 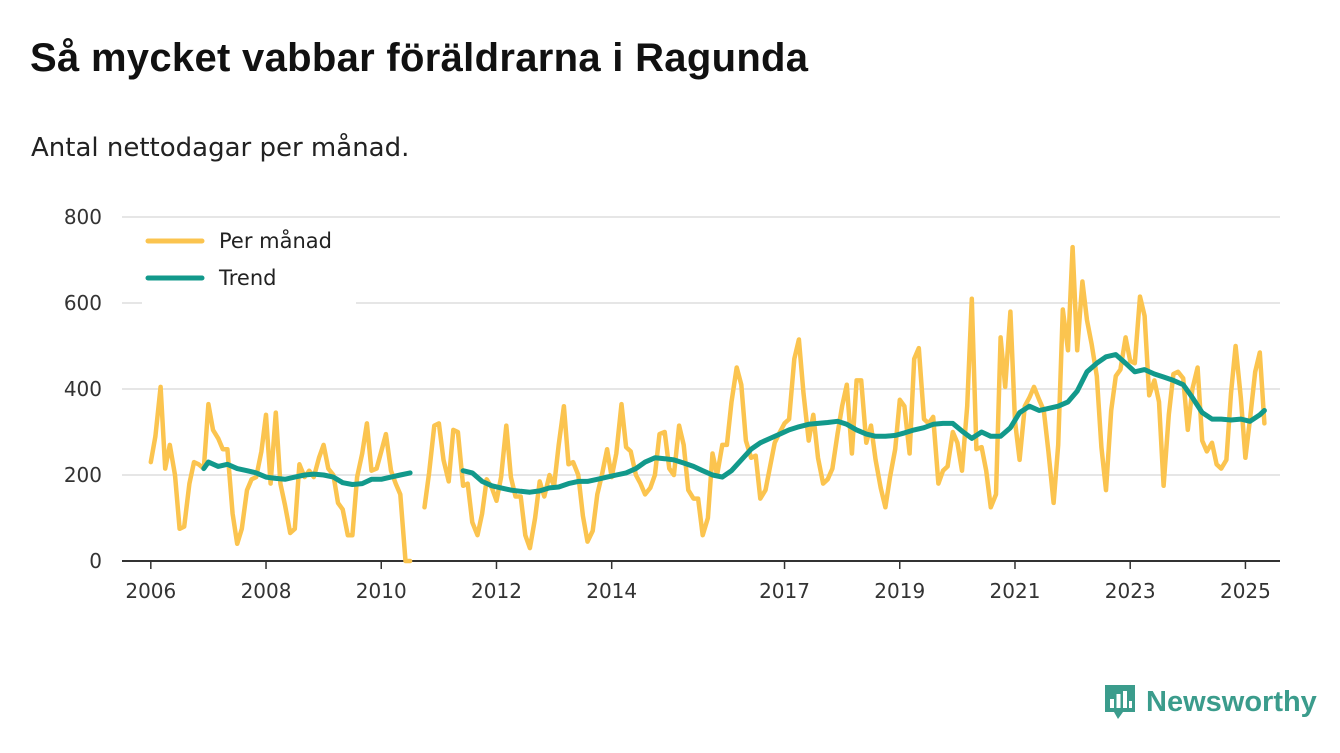 What do you see at coordinates (1015, 591) in the screenshot?
I see `x-tick-label-2021: 2021` at bounding box center [1015, 591].